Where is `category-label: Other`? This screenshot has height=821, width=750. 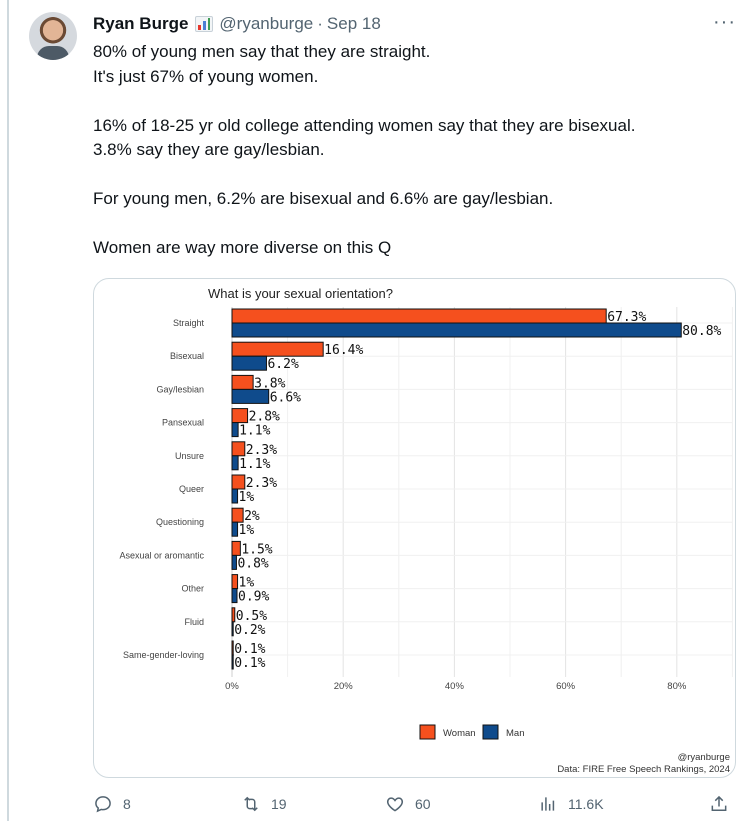
category-label: Other is located at coordinates (192, 589).